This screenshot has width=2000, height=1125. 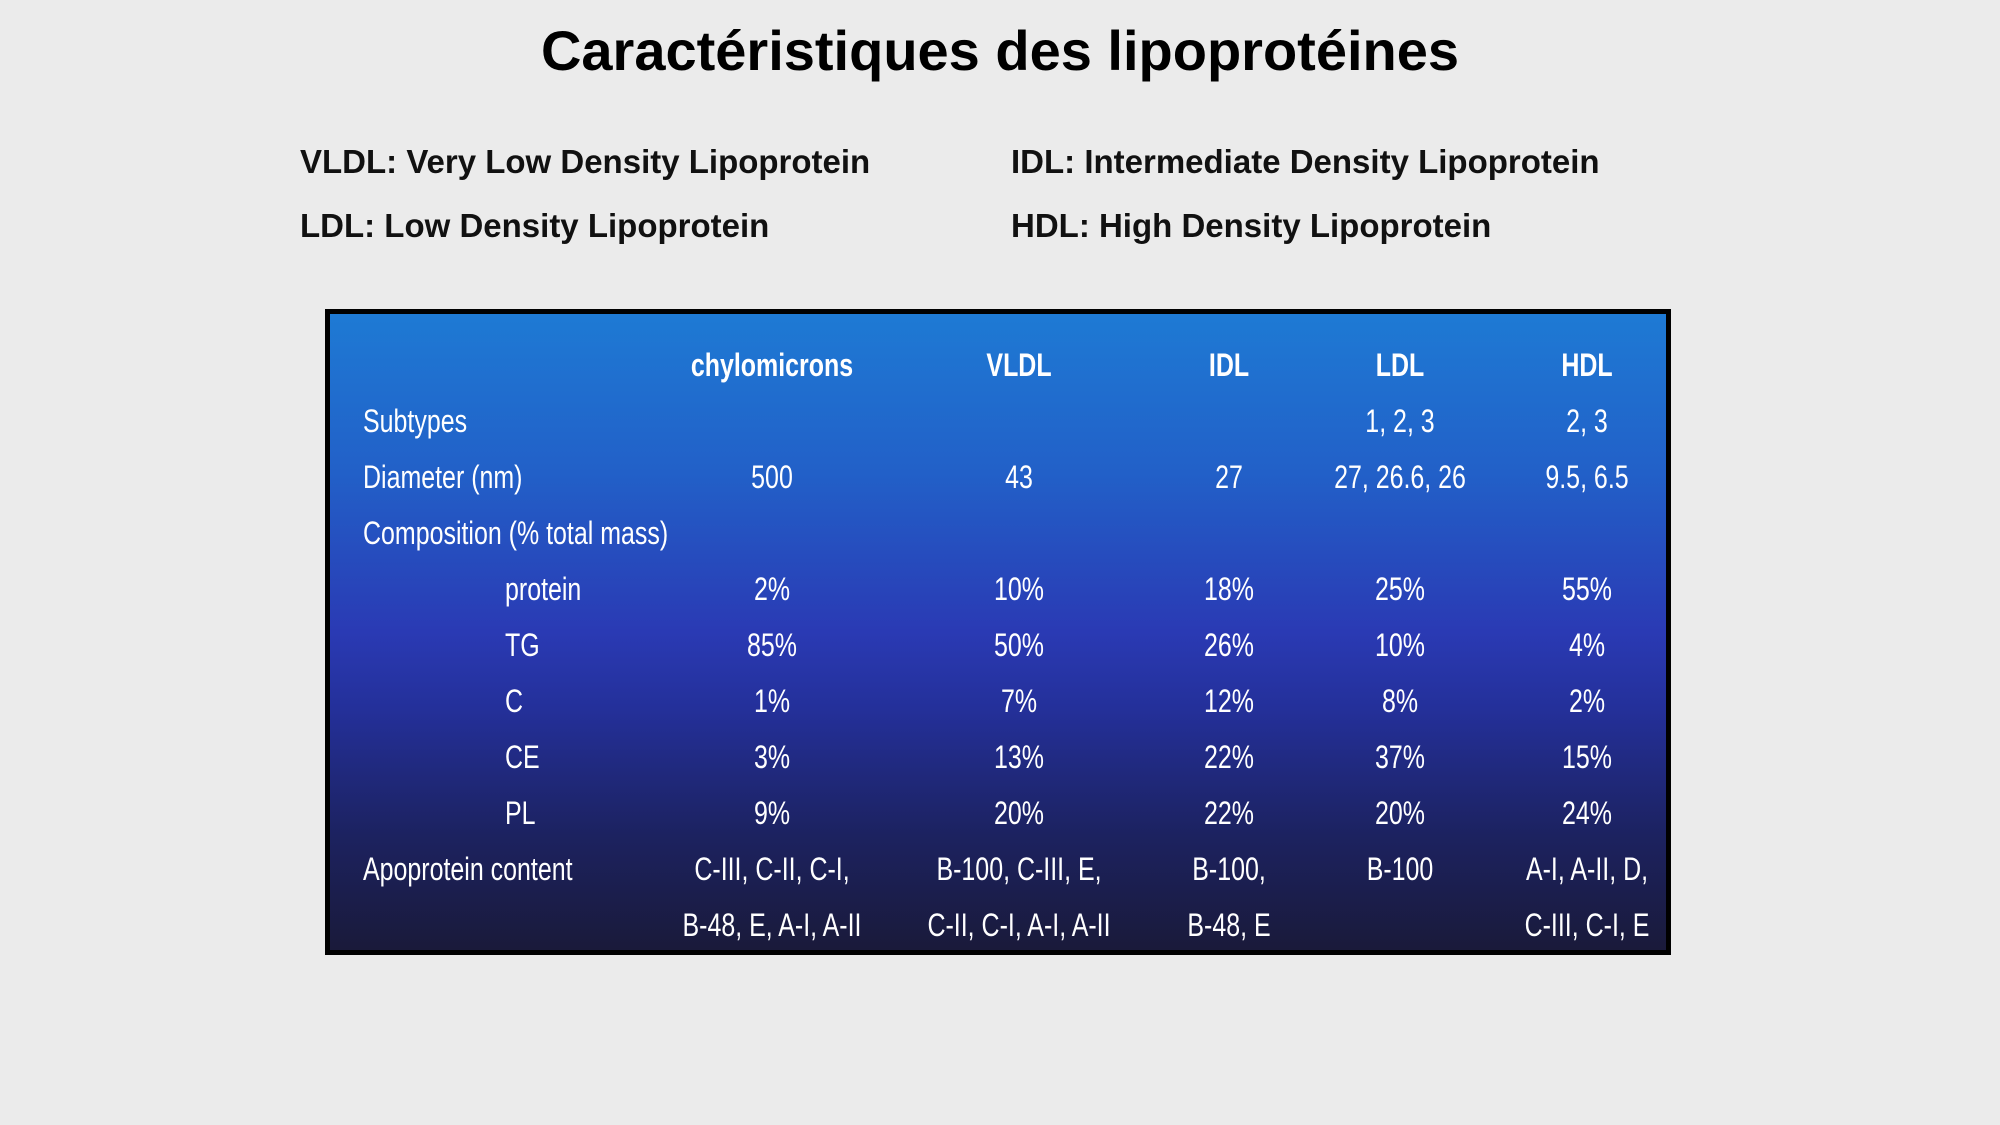 I want to click on table-cell: 85%, so click(x=772, y=645).